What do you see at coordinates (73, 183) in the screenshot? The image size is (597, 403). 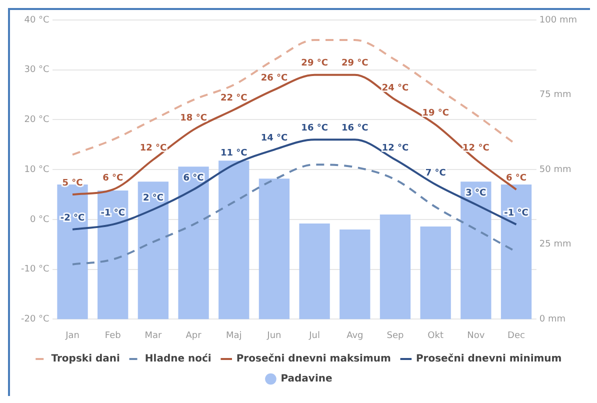 I see `data-label: 5 °C` at bounding box center [73, 183].